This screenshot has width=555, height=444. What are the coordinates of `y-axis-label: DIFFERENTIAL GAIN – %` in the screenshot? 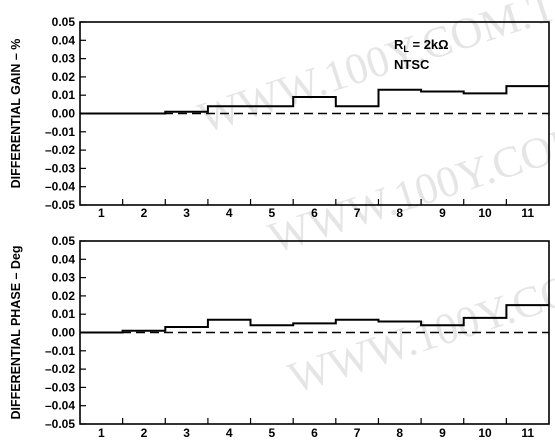 It's located at (16, 114).